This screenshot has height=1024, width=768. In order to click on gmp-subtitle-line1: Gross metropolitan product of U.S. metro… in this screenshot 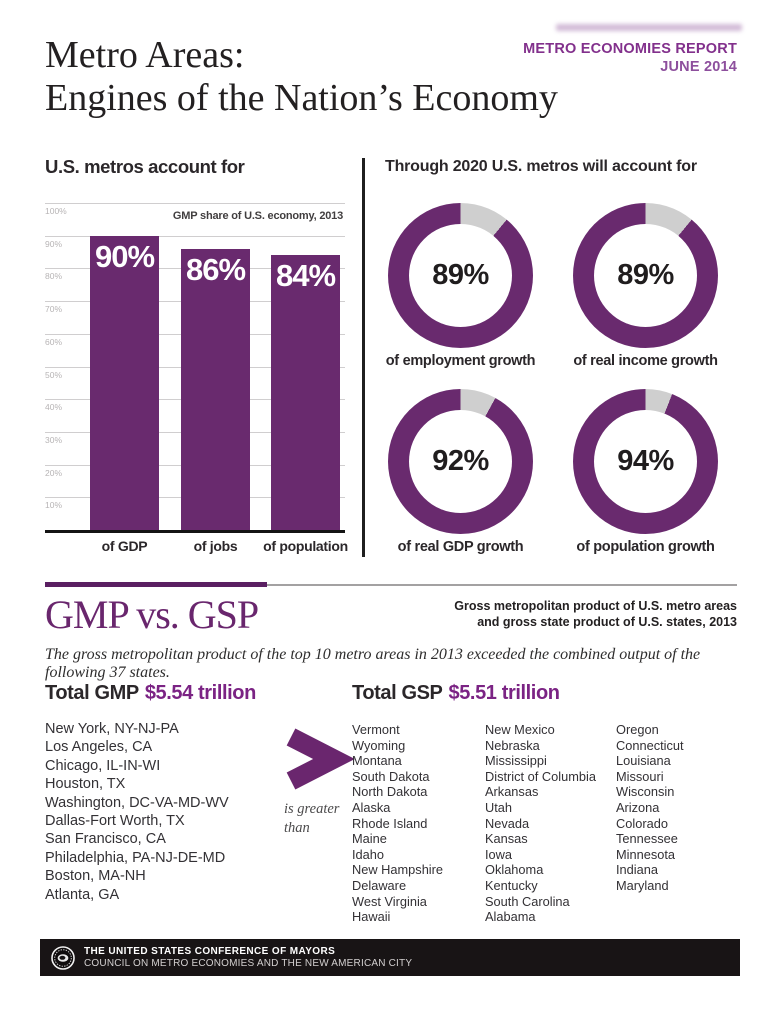, I will do `click(595, 606)`.